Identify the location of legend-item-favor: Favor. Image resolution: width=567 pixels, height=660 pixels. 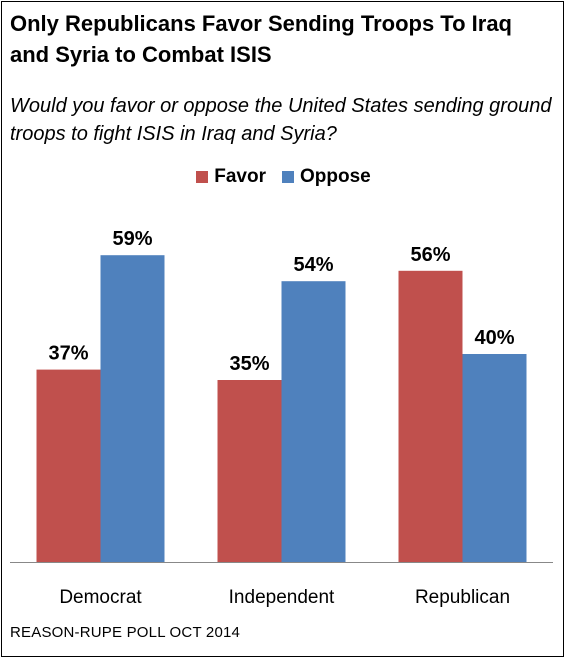
(231, 177).